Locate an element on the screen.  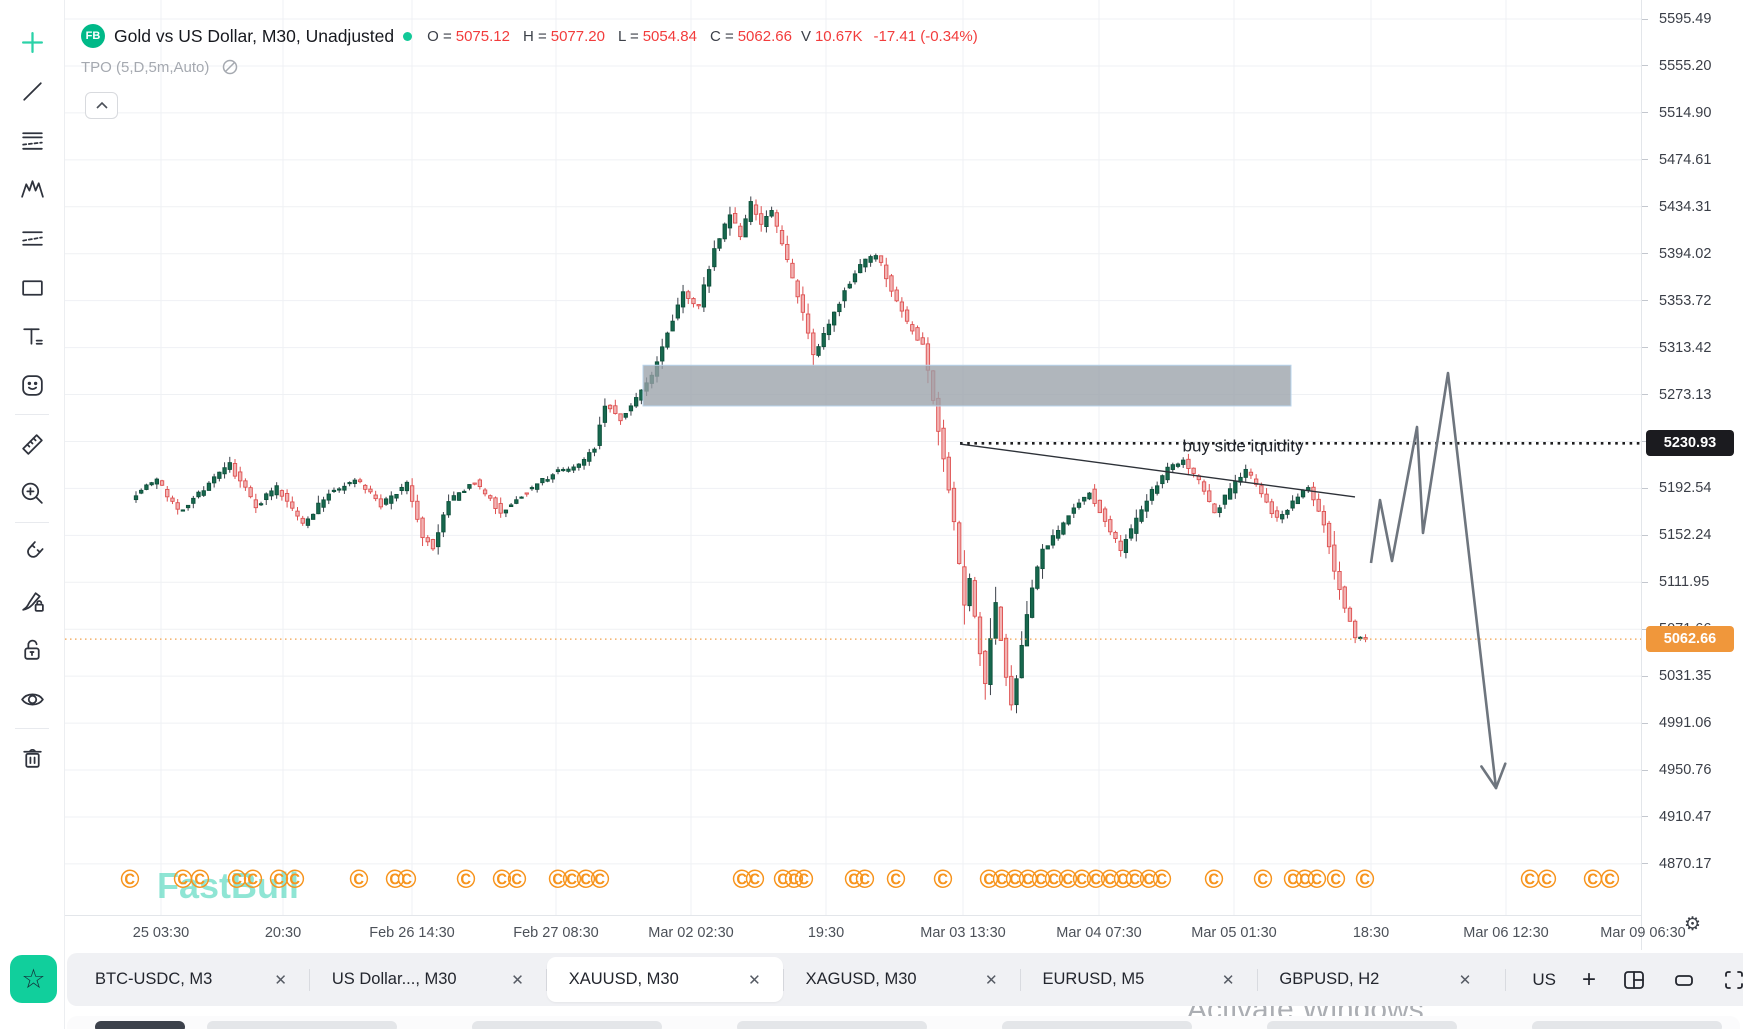
window-icon is located at coordinates (1684, 980).